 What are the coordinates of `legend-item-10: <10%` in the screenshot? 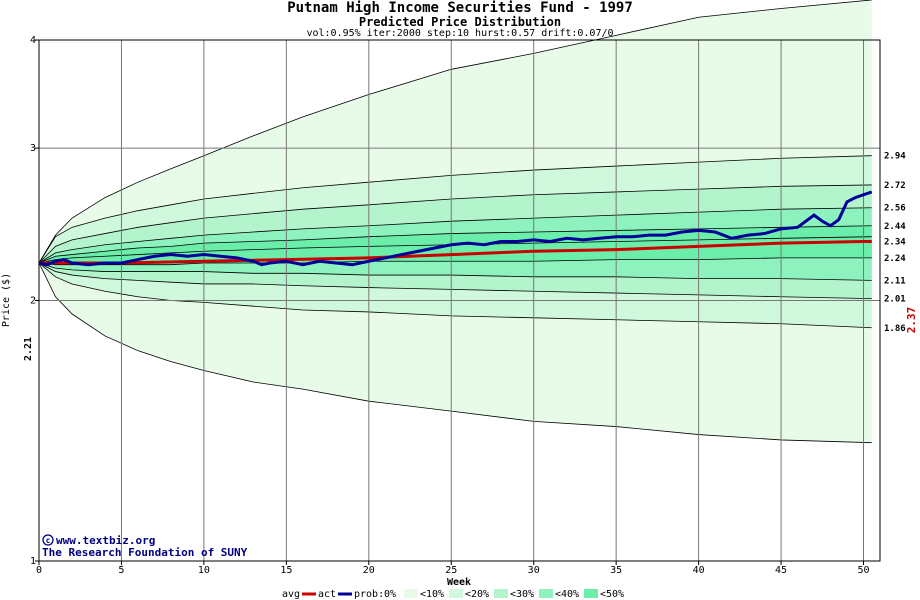 It's located at (432, 594).